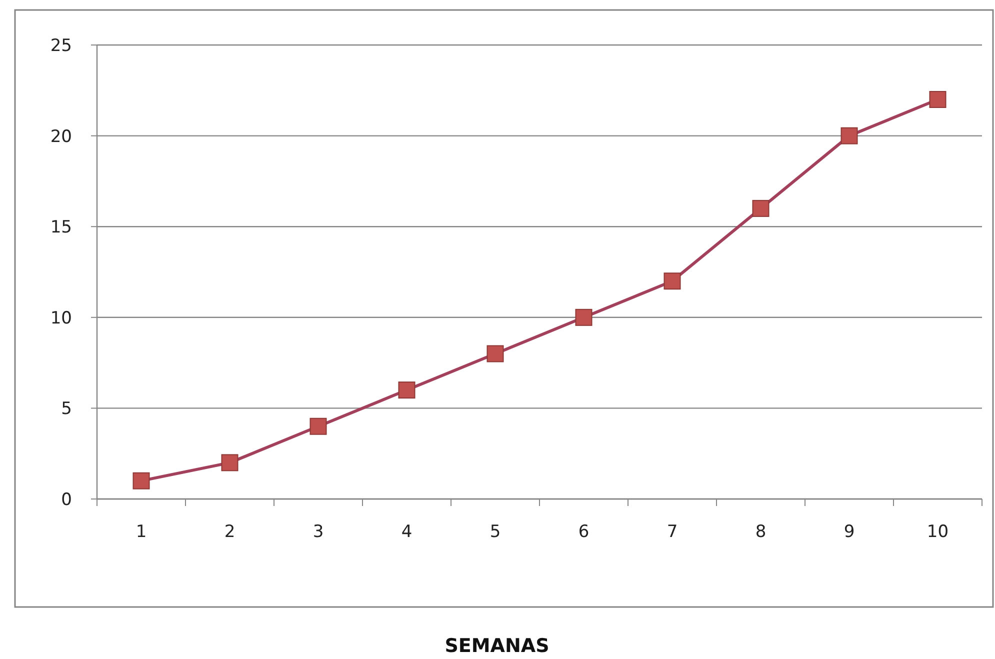 Image resolution: width=995 pixels, height=659 pixels. What do you see at coordinates (66, 500) in the screenshot?
I see `y-tick-label: 0` at bounding box center [66, 500].